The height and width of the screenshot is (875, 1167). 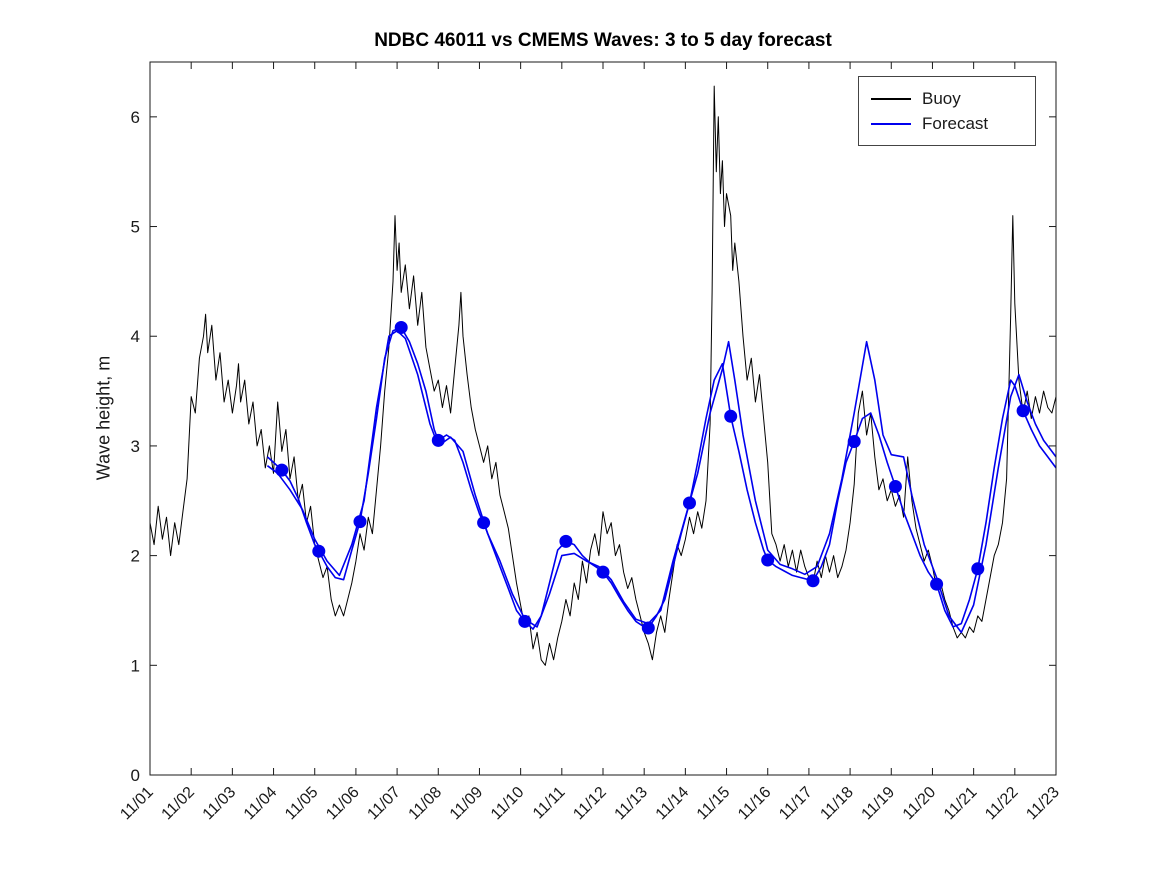 I want to click on legend-entry-buoy: Buoy, so click(x=947, y=98).